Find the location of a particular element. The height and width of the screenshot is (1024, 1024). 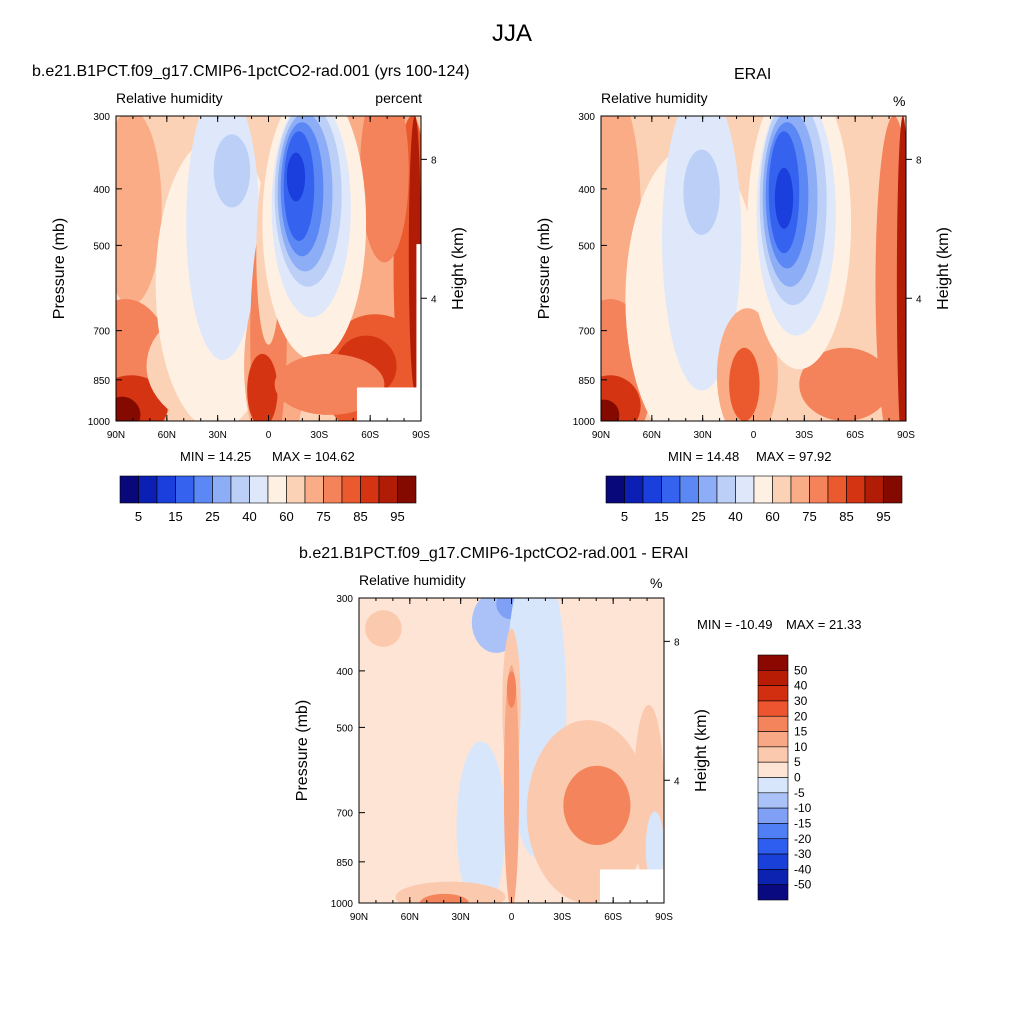

panel2-colorbar: 5 15 25 40 60 75 85 95 is located at coordinates (754, 499).